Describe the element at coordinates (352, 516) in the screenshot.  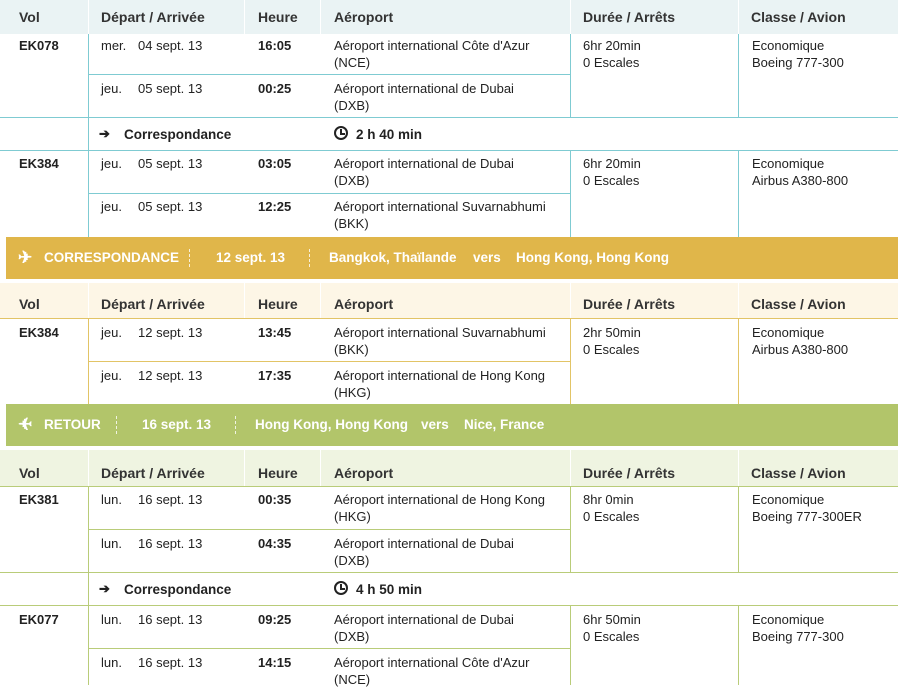
I see `dep-code: (HKG)` at that location.